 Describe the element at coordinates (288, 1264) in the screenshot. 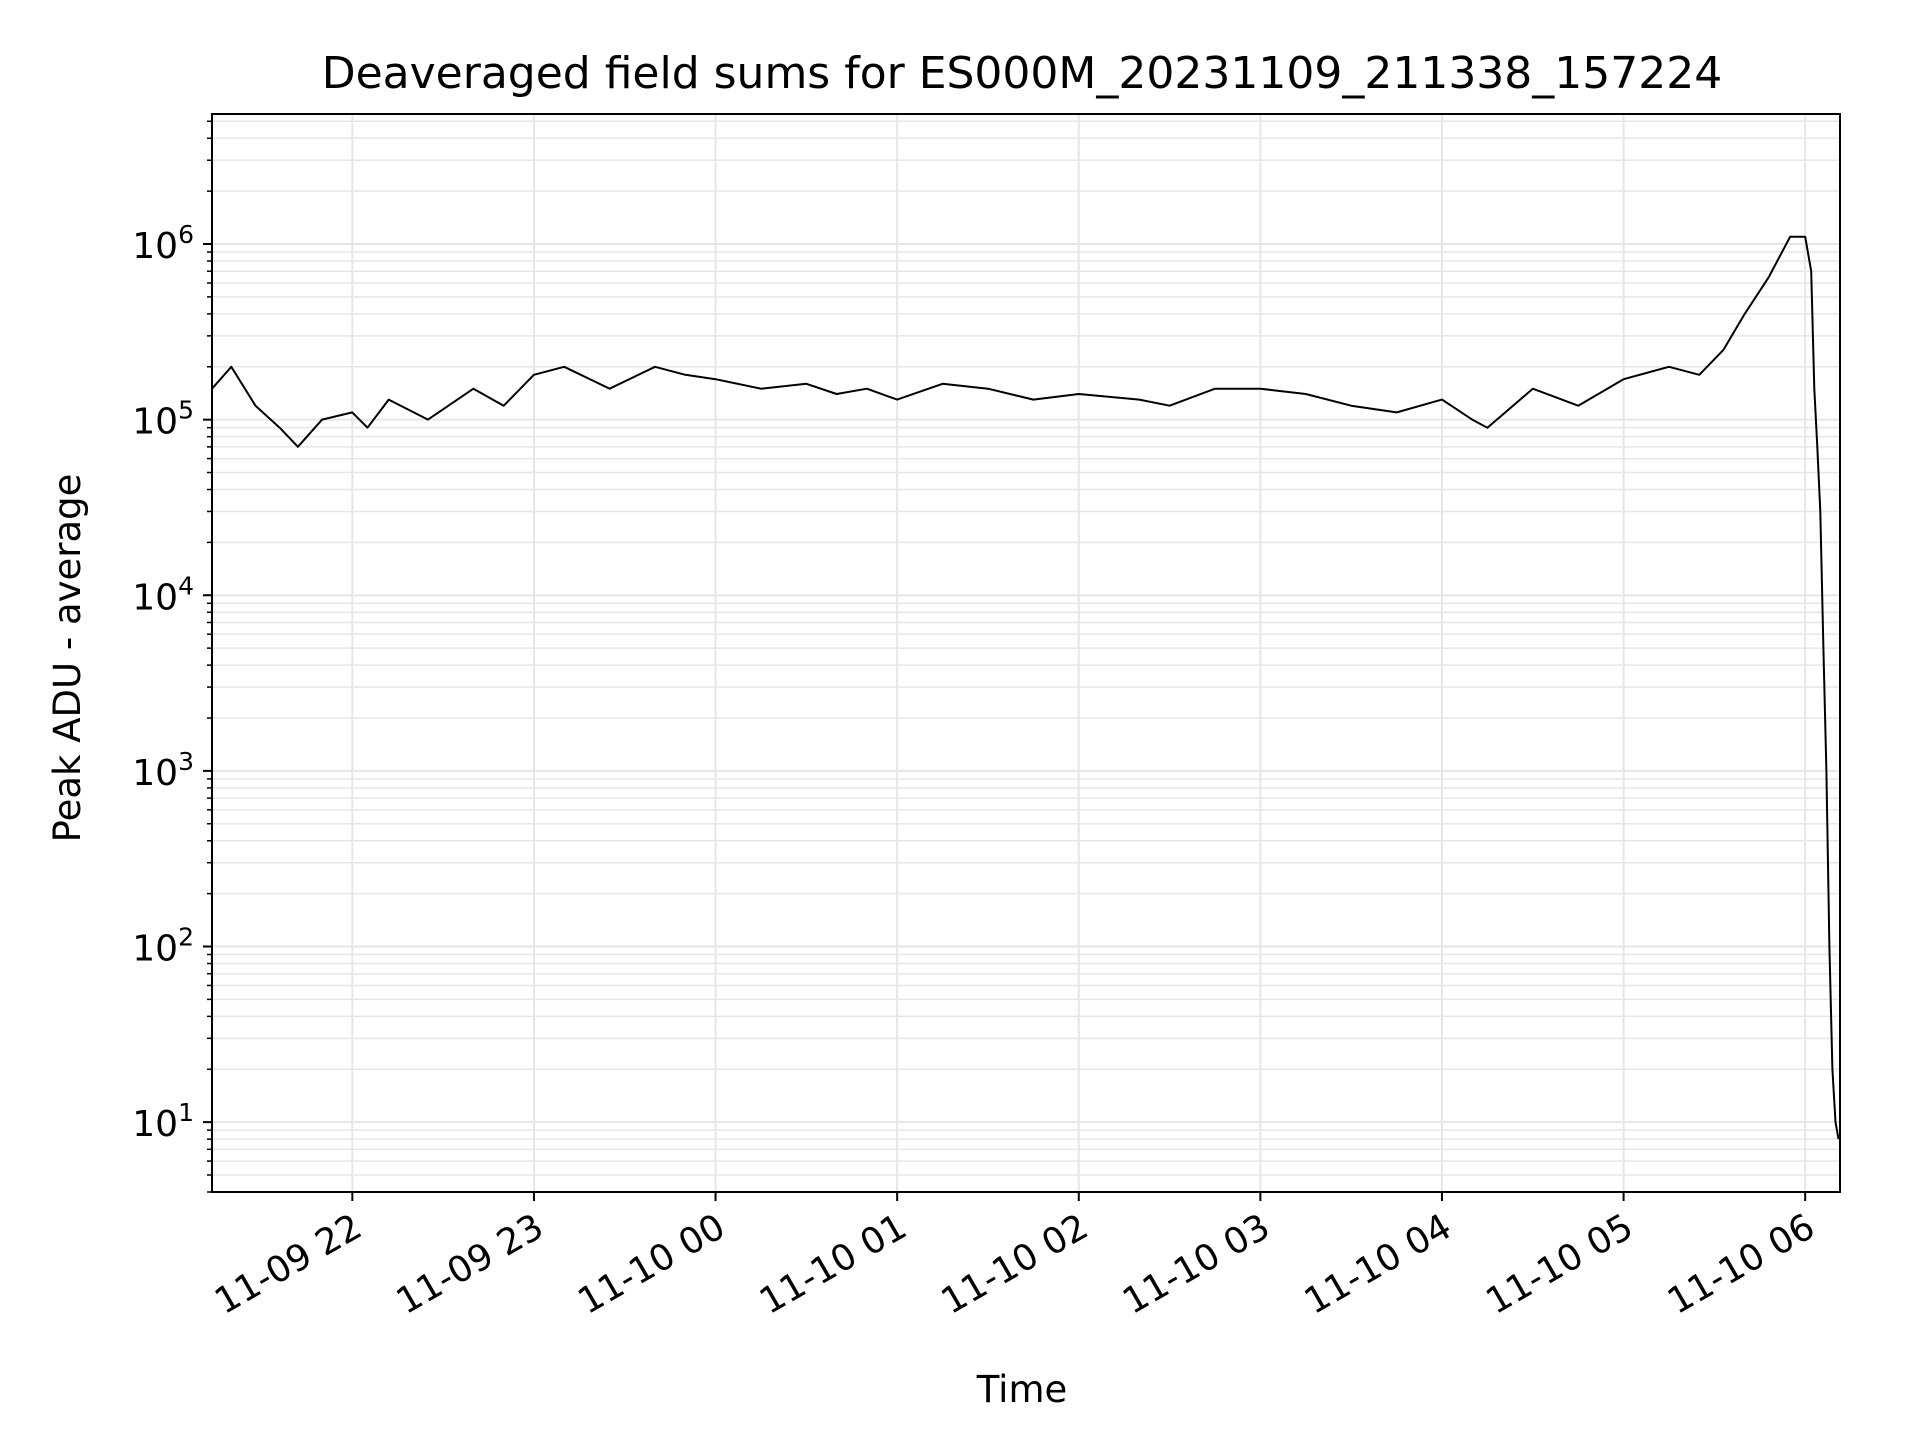

I see `x-tick-label: 11-09 22` at that location.